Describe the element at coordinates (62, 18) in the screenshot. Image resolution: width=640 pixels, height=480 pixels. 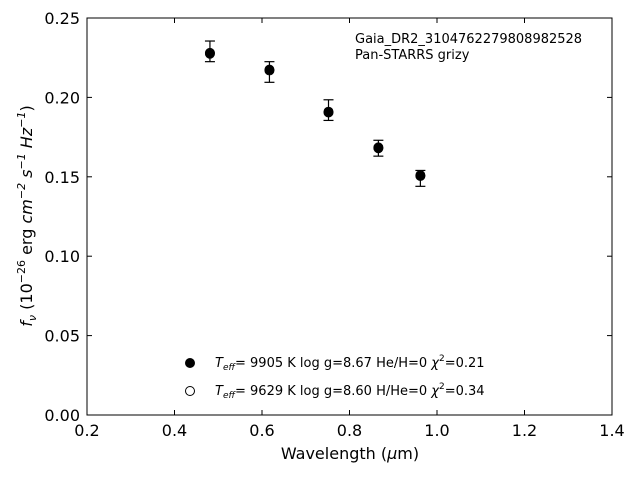
I see `y-tick-label-5: 0.25` at that location.